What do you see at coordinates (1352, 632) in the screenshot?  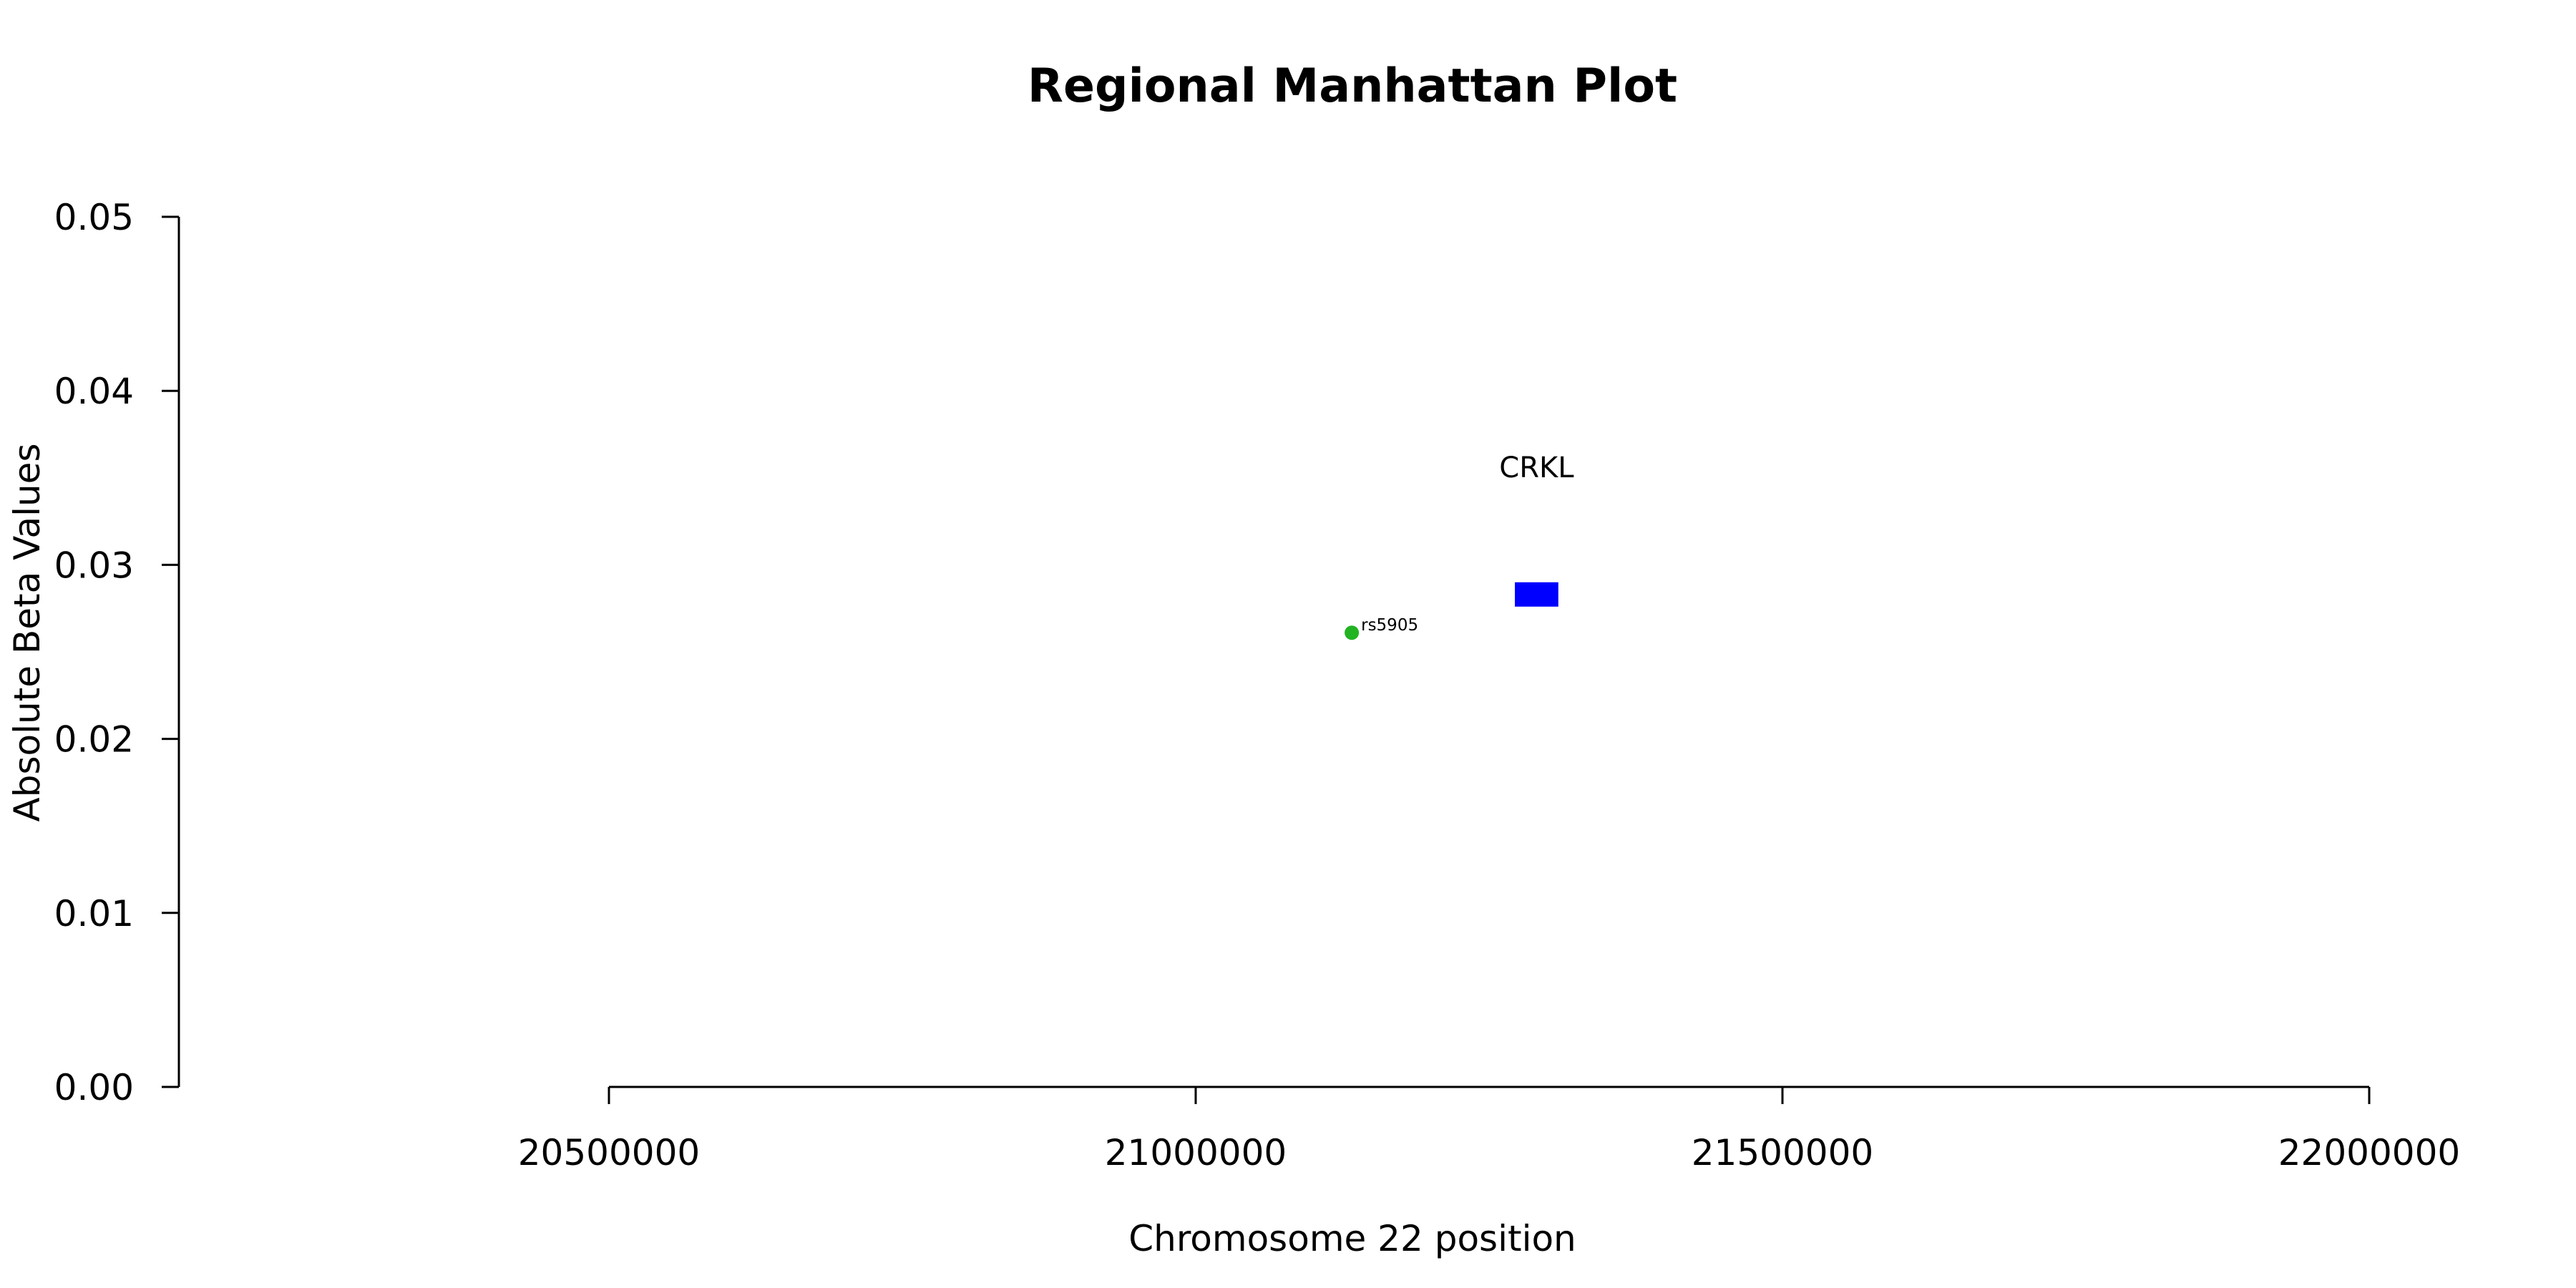 I see `snp-point` at bounding box center [1352, 632].